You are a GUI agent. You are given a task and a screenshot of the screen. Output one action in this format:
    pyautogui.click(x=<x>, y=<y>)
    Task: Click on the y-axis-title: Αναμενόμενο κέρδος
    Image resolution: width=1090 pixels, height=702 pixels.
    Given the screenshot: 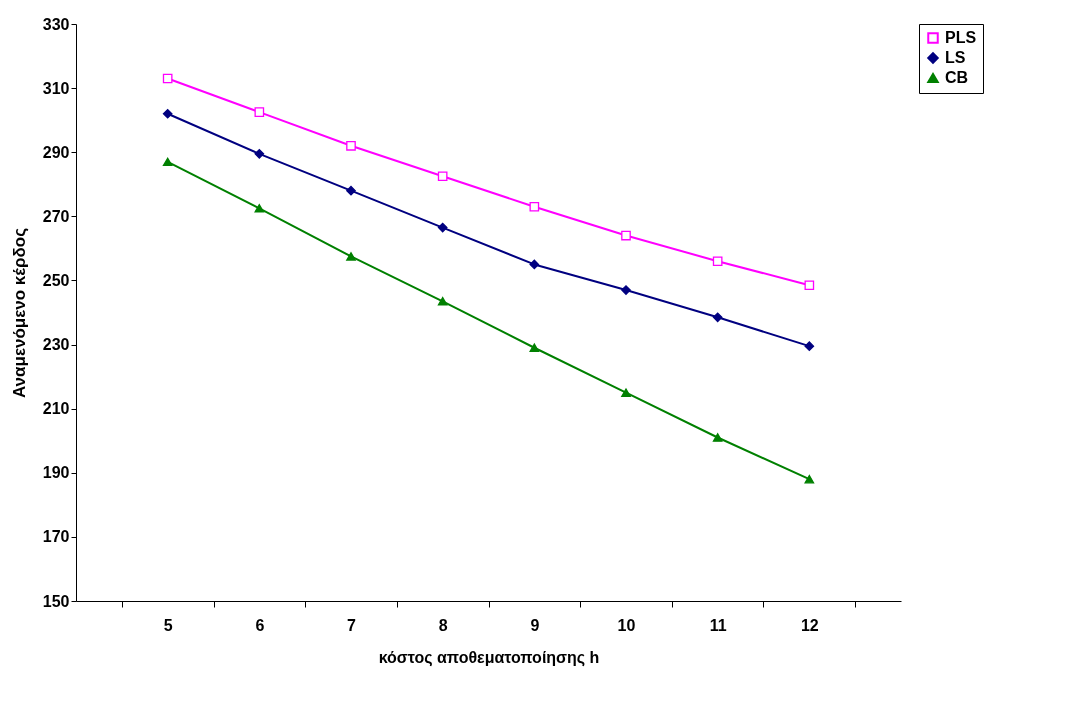 What is the action you would take?
    pyautogui.click(x=19, y=313)
    